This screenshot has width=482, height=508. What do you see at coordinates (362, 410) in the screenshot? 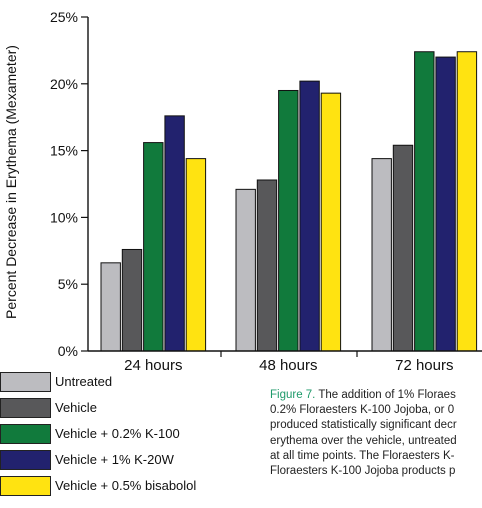
I see `caption-line-2: 0.2% Floraesters K-100 Jojoba, or 0` at bounding box center [362, 410].